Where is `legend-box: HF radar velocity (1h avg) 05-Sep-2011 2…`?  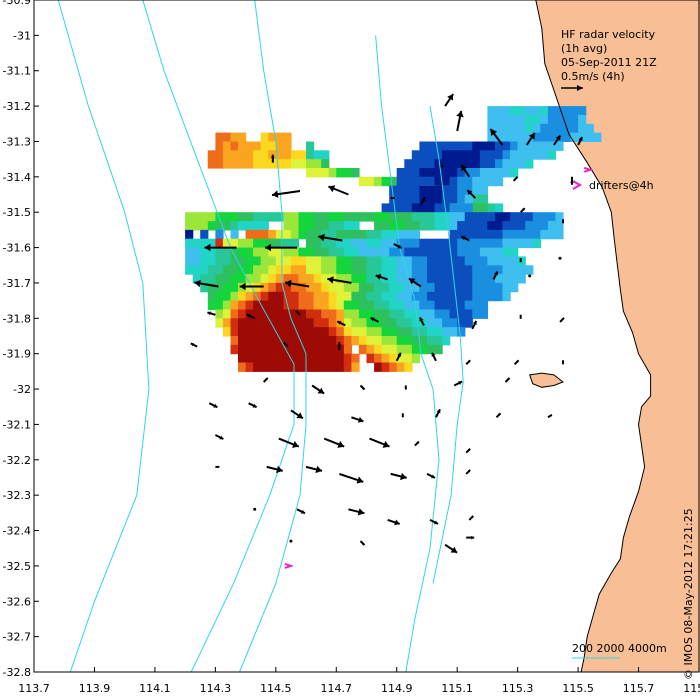
legend-box: HF radar velocity (1h avg) 05-Sep-2011 2… is located at coordinates (609, 110).